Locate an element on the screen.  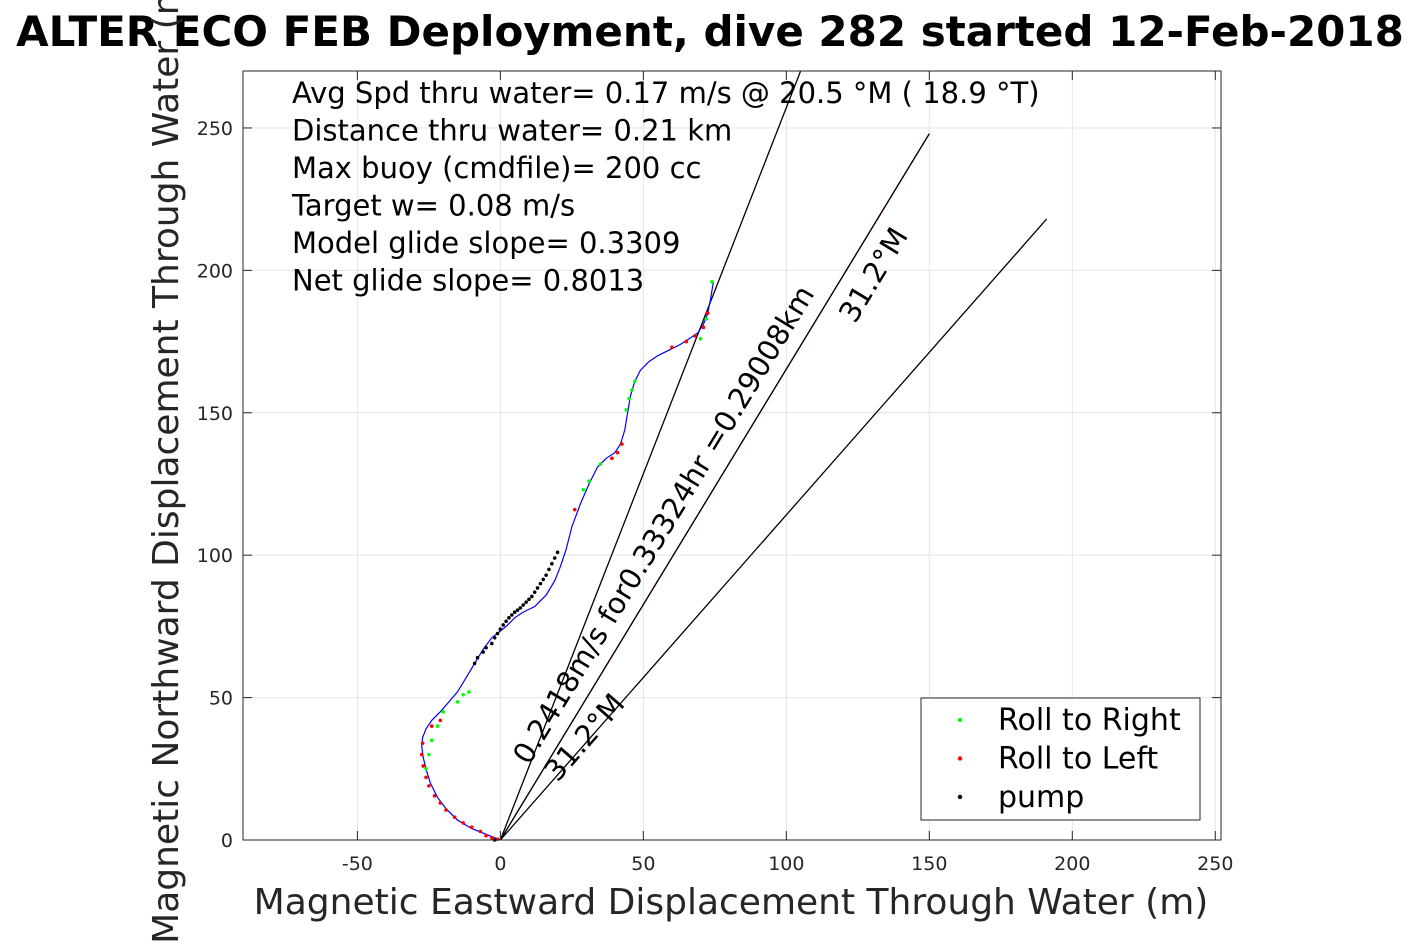
y-tick-label-2: 100 is located at coordinates (215, 556).